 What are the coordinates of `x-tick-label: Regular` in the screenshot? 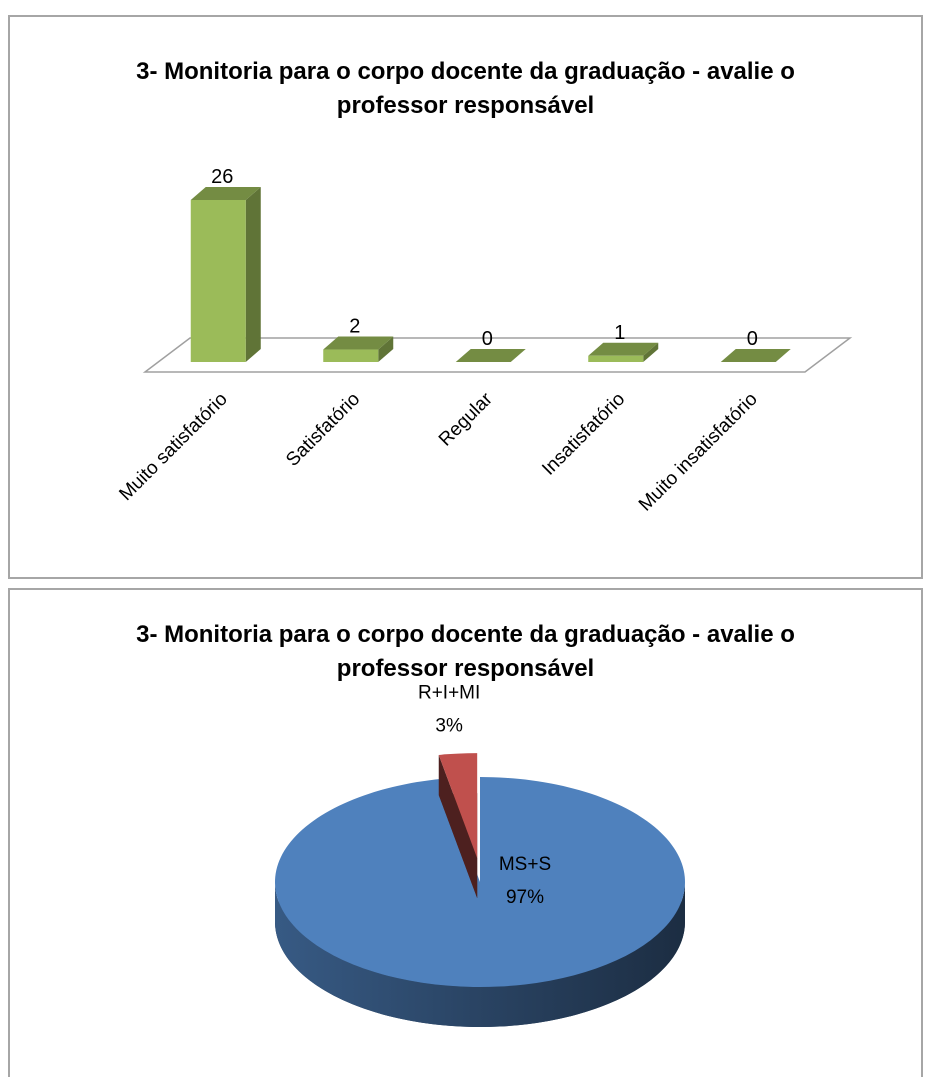 It's located at (466, 419).